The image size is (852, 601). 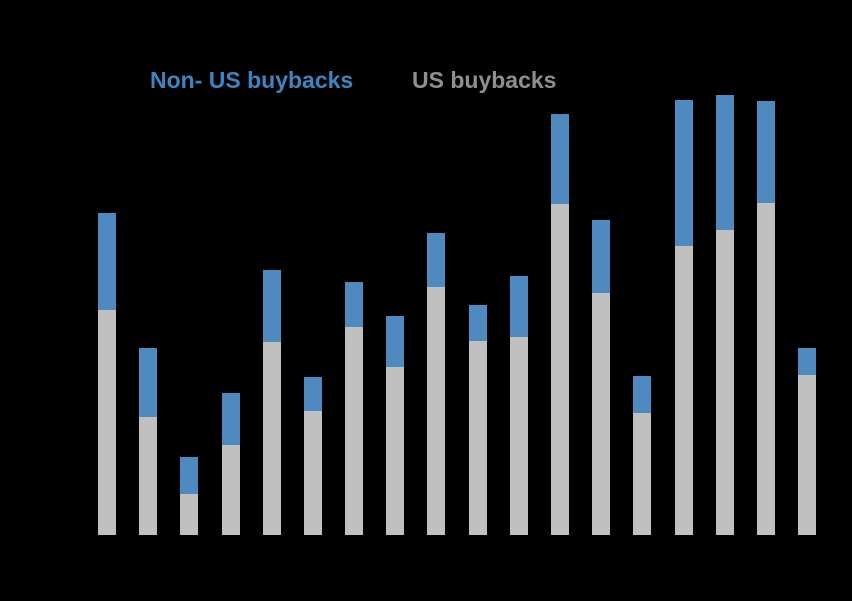 I want to click on legend-label-us-buybacks: US buybacks, so click(x=484, y=80).